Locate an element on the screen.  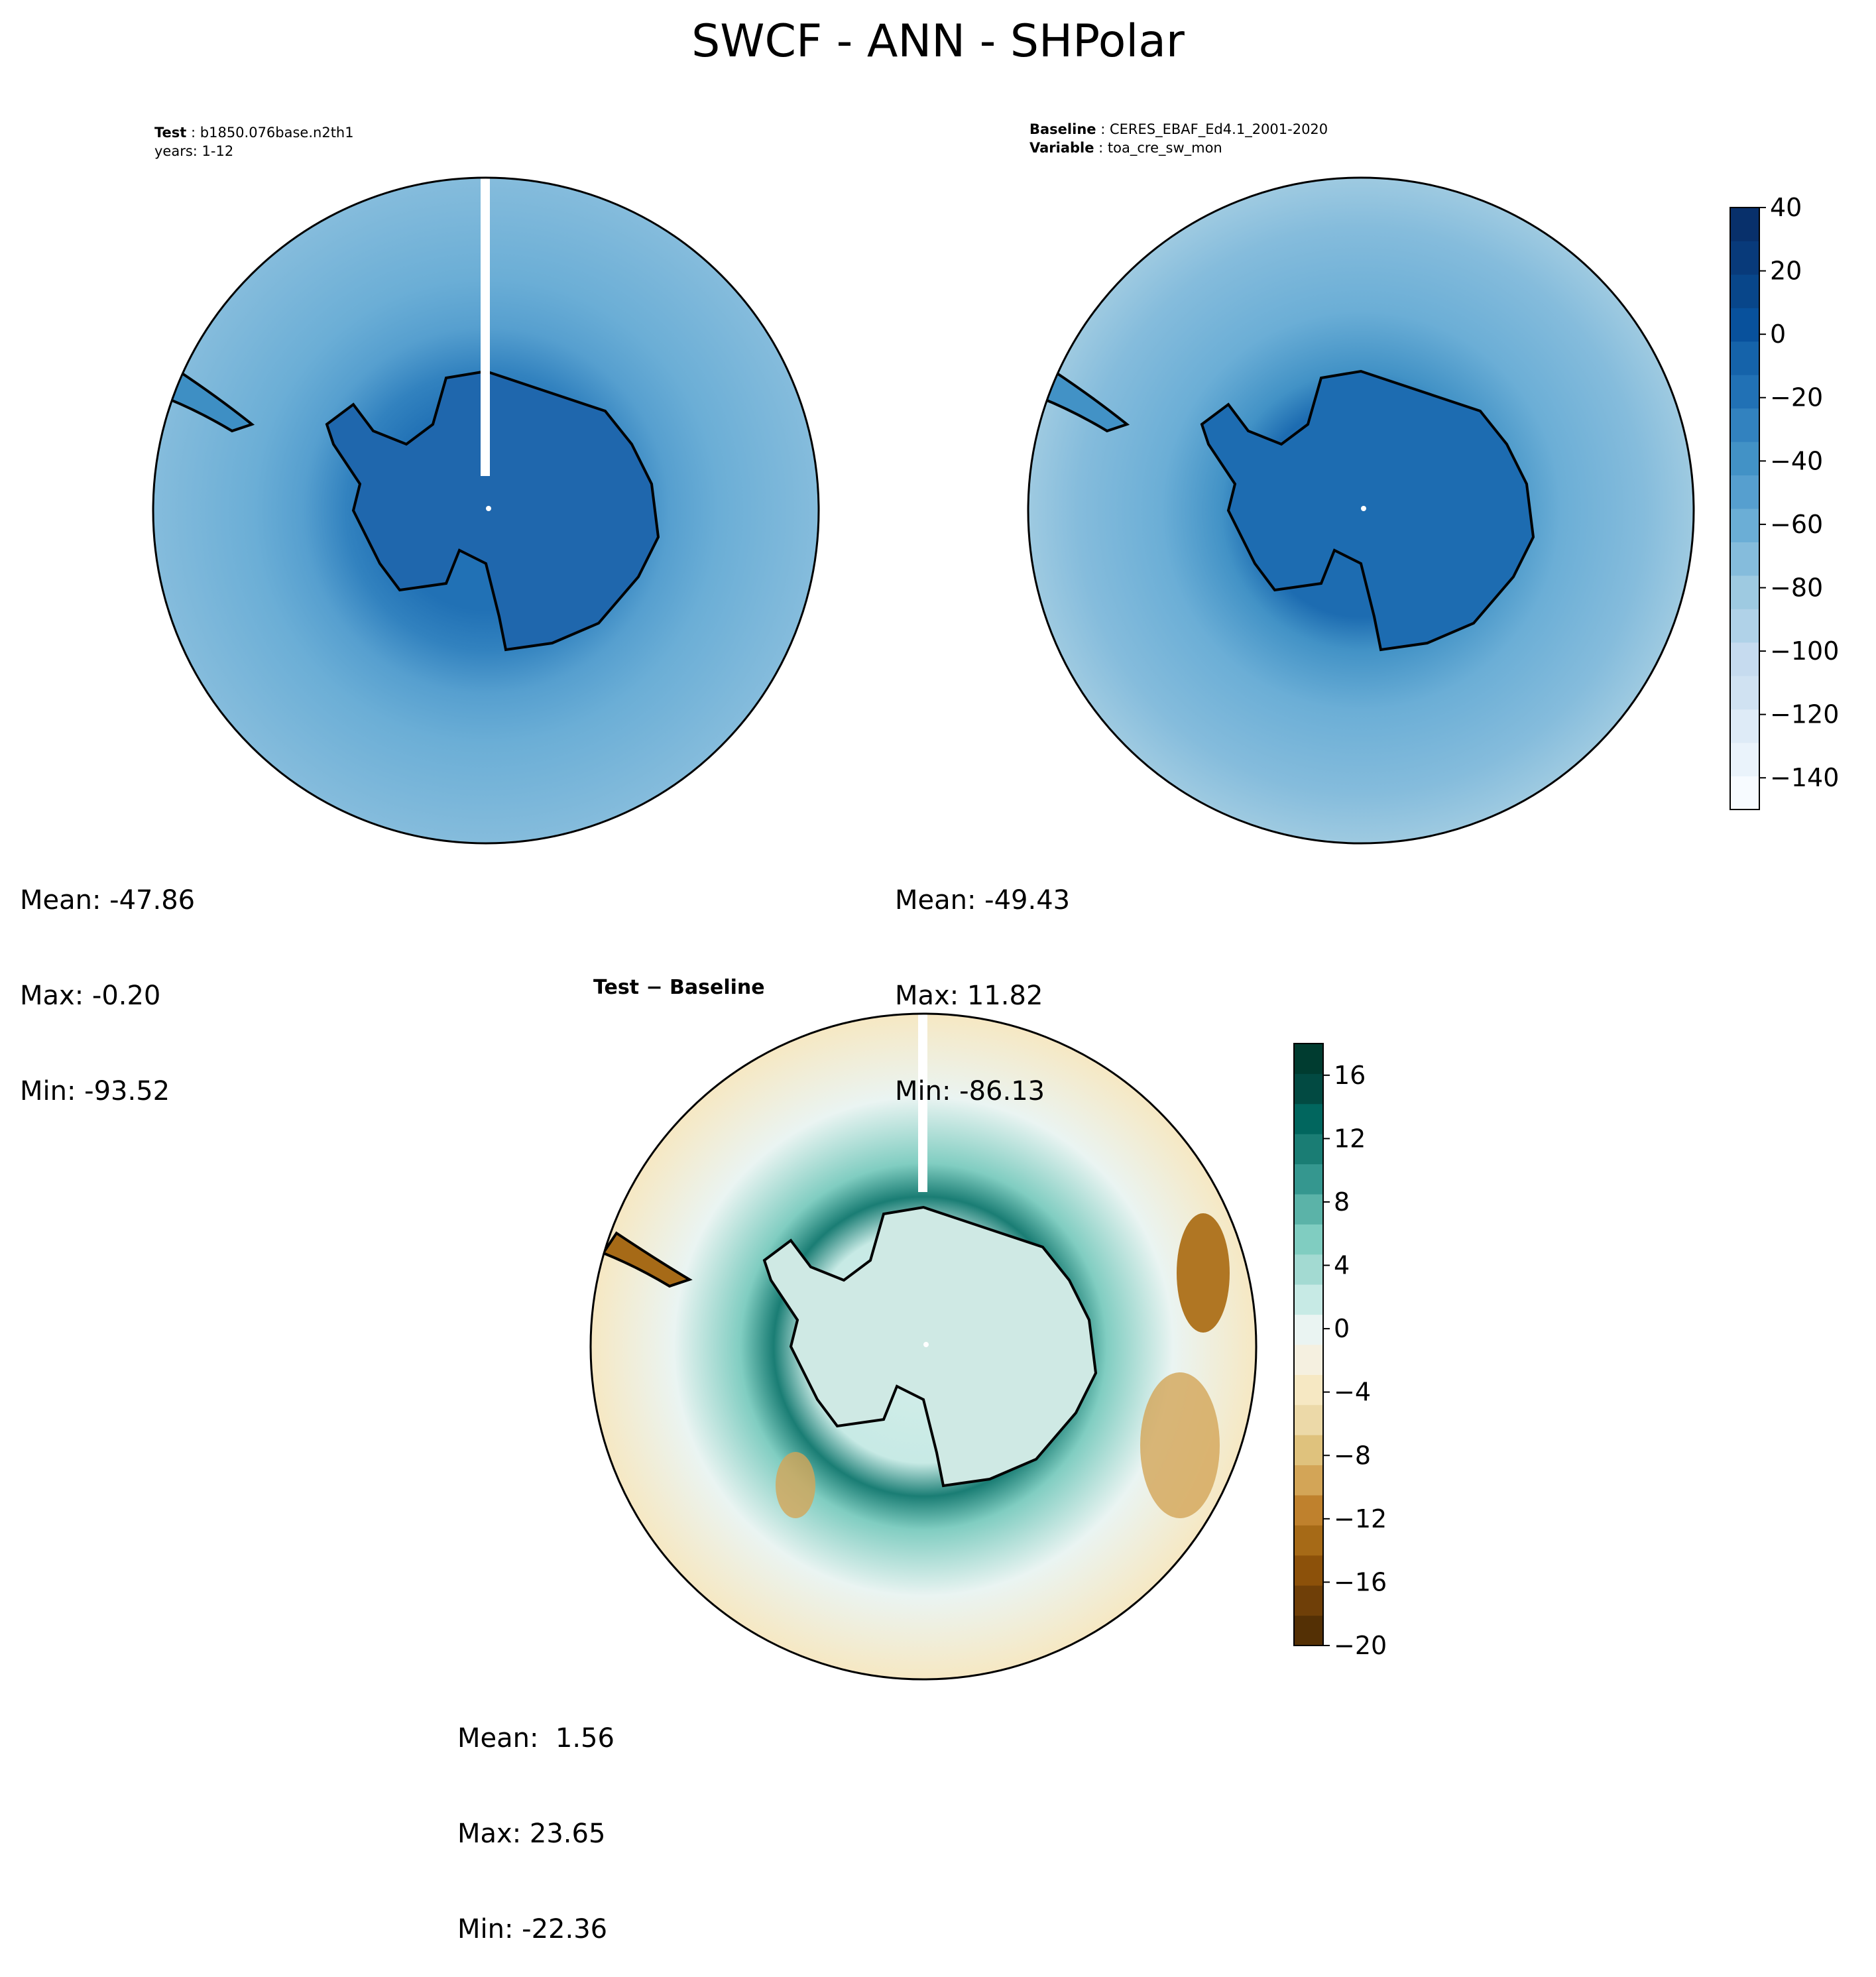
figure-title: SWCF - ANN - SHPolar is located at coordinates (938, 41).